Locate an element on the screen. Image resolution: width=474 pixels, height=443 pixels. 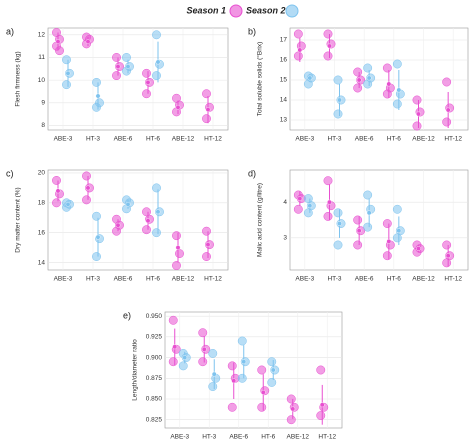
y-tick-label: 0.875 is located at coordinates (154, 378).